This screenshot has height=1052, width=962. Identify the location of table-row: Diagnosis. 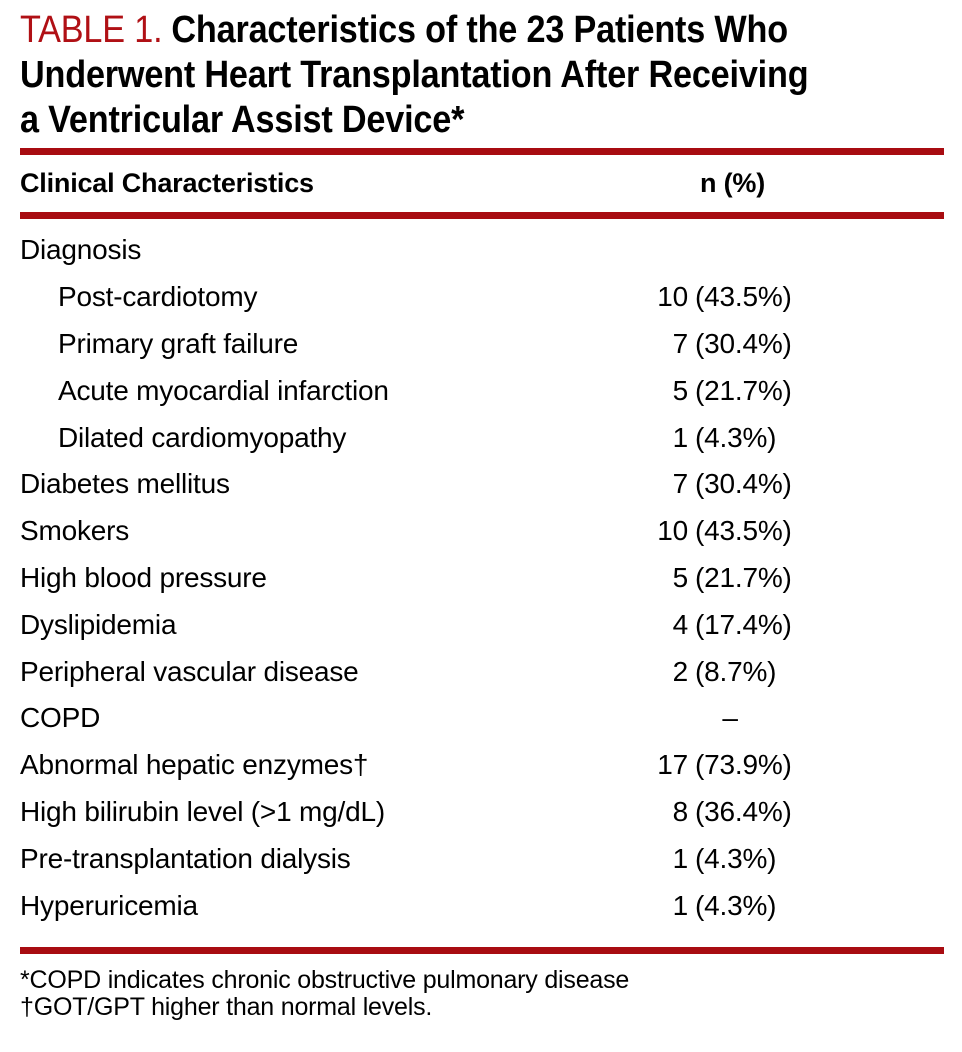
(482, 250).